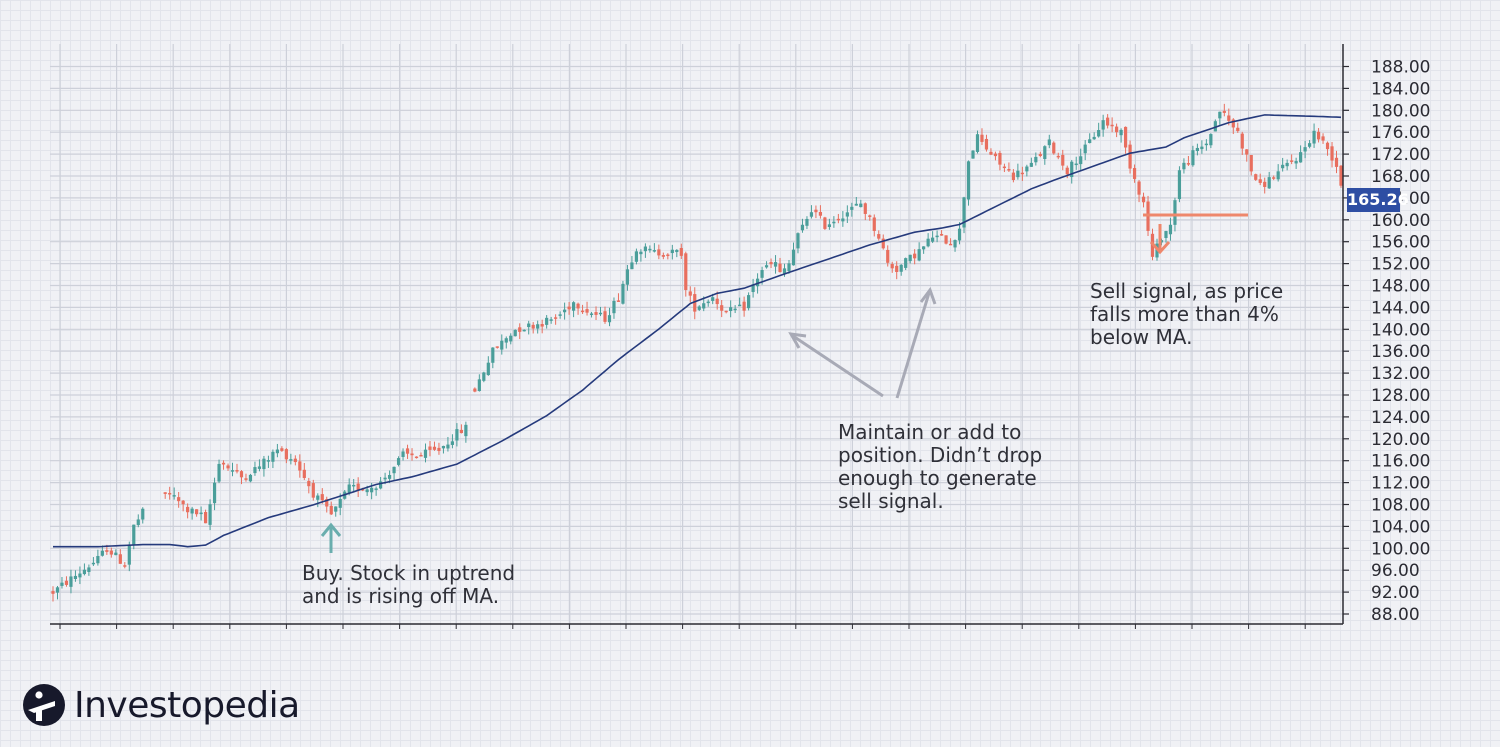 The image size is (1500, 747). What do you see at coordinates (1400, 549) in the screenshot?
I see `y-tick-label: 100.00` at bounding box center [1400, 549].